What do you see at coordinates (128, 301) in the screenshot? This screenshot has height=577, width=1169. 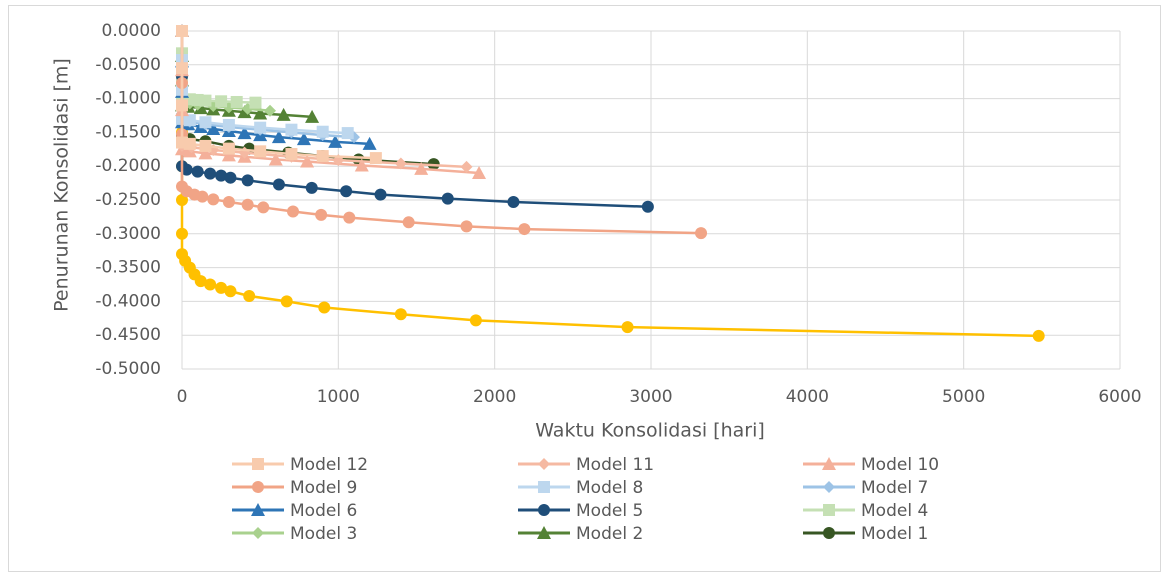 I see `y-tick-label: -0.4000` at bounding box center [128, 301].